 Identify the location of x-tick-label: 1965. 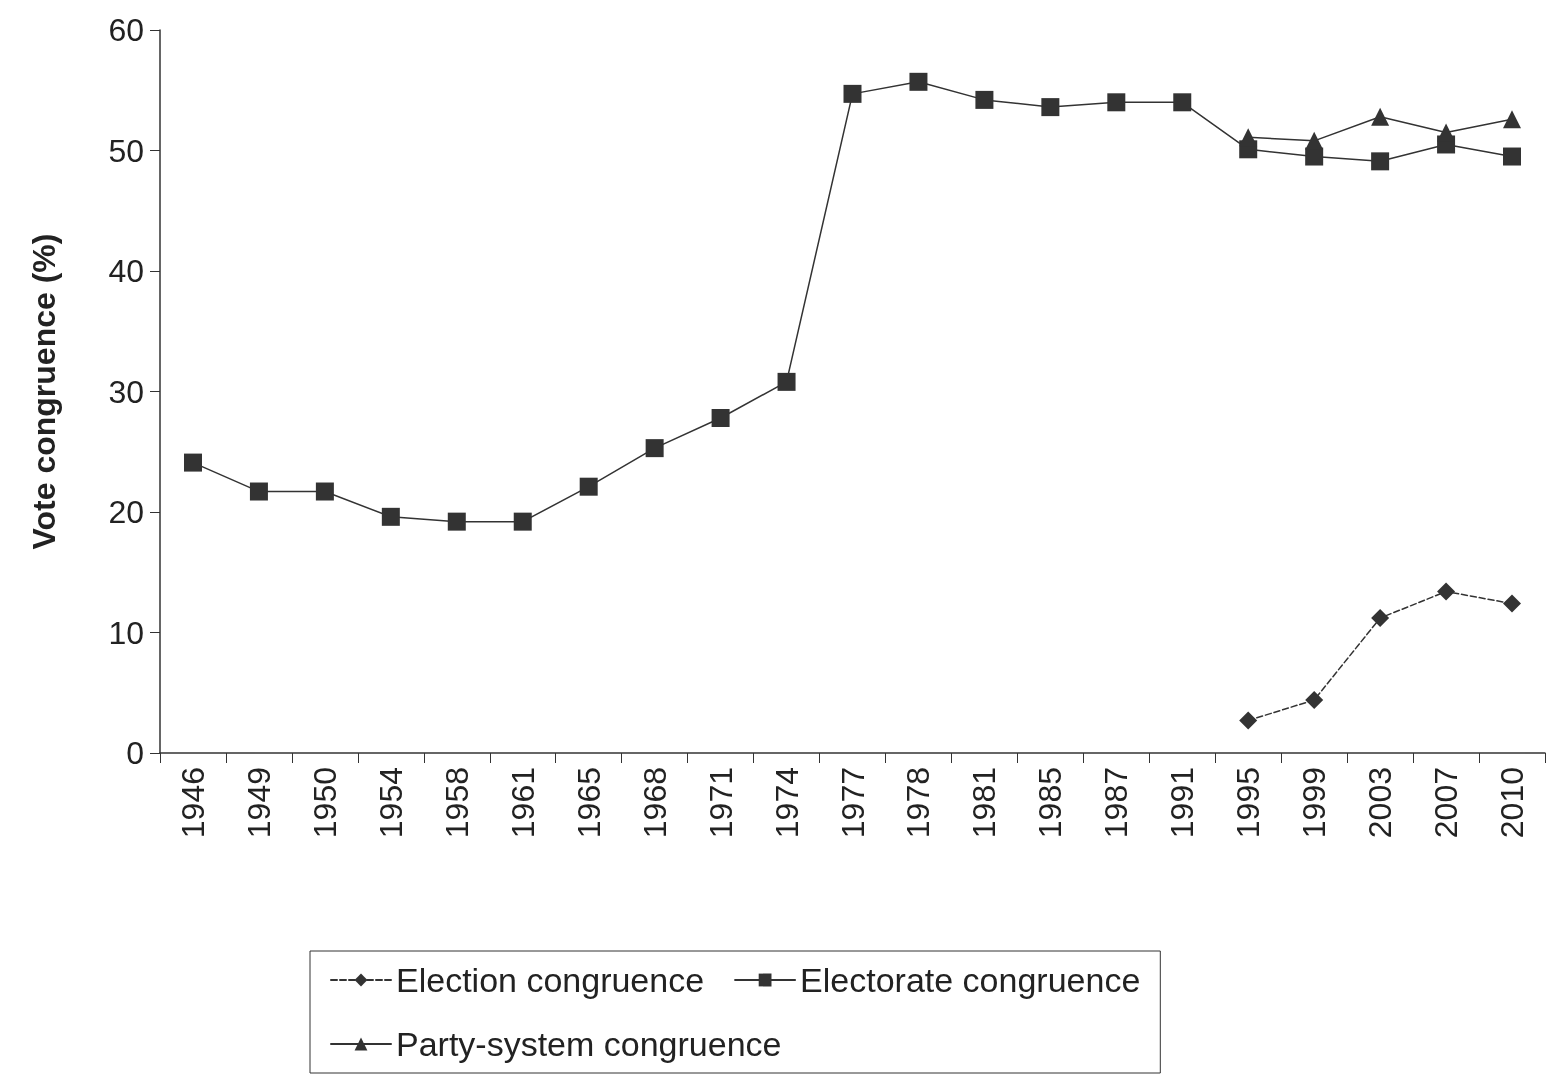
(588, 803).